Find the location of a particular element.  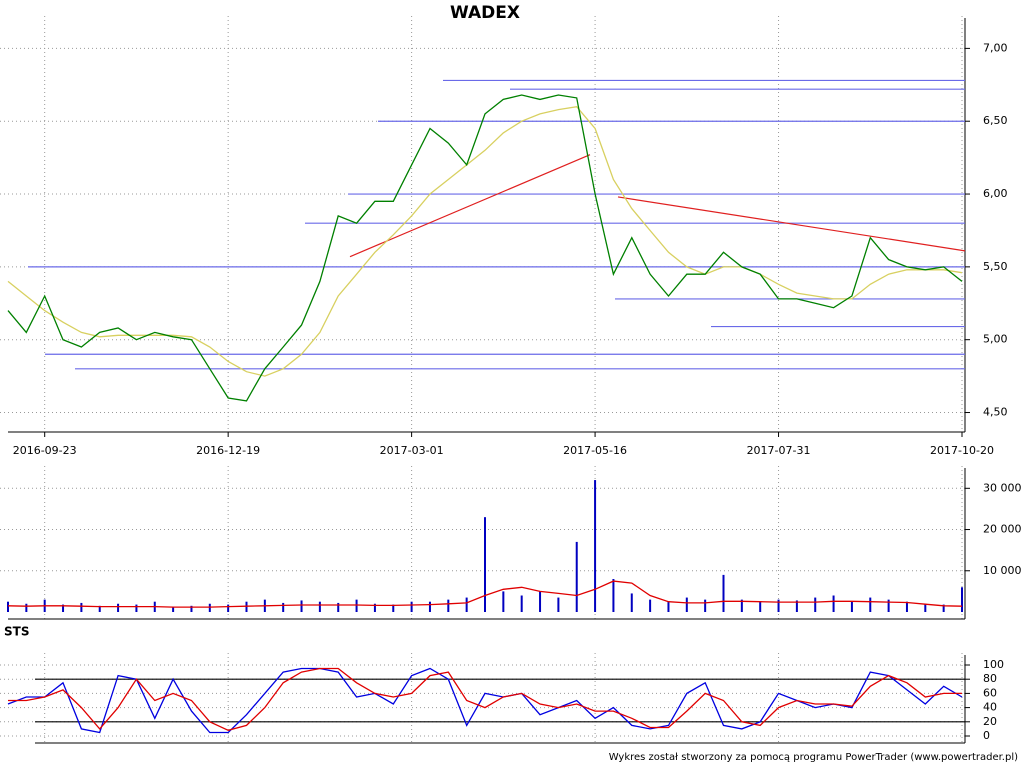

x-tick-label: 2017-05-16 is located at coordinates (595, 450).